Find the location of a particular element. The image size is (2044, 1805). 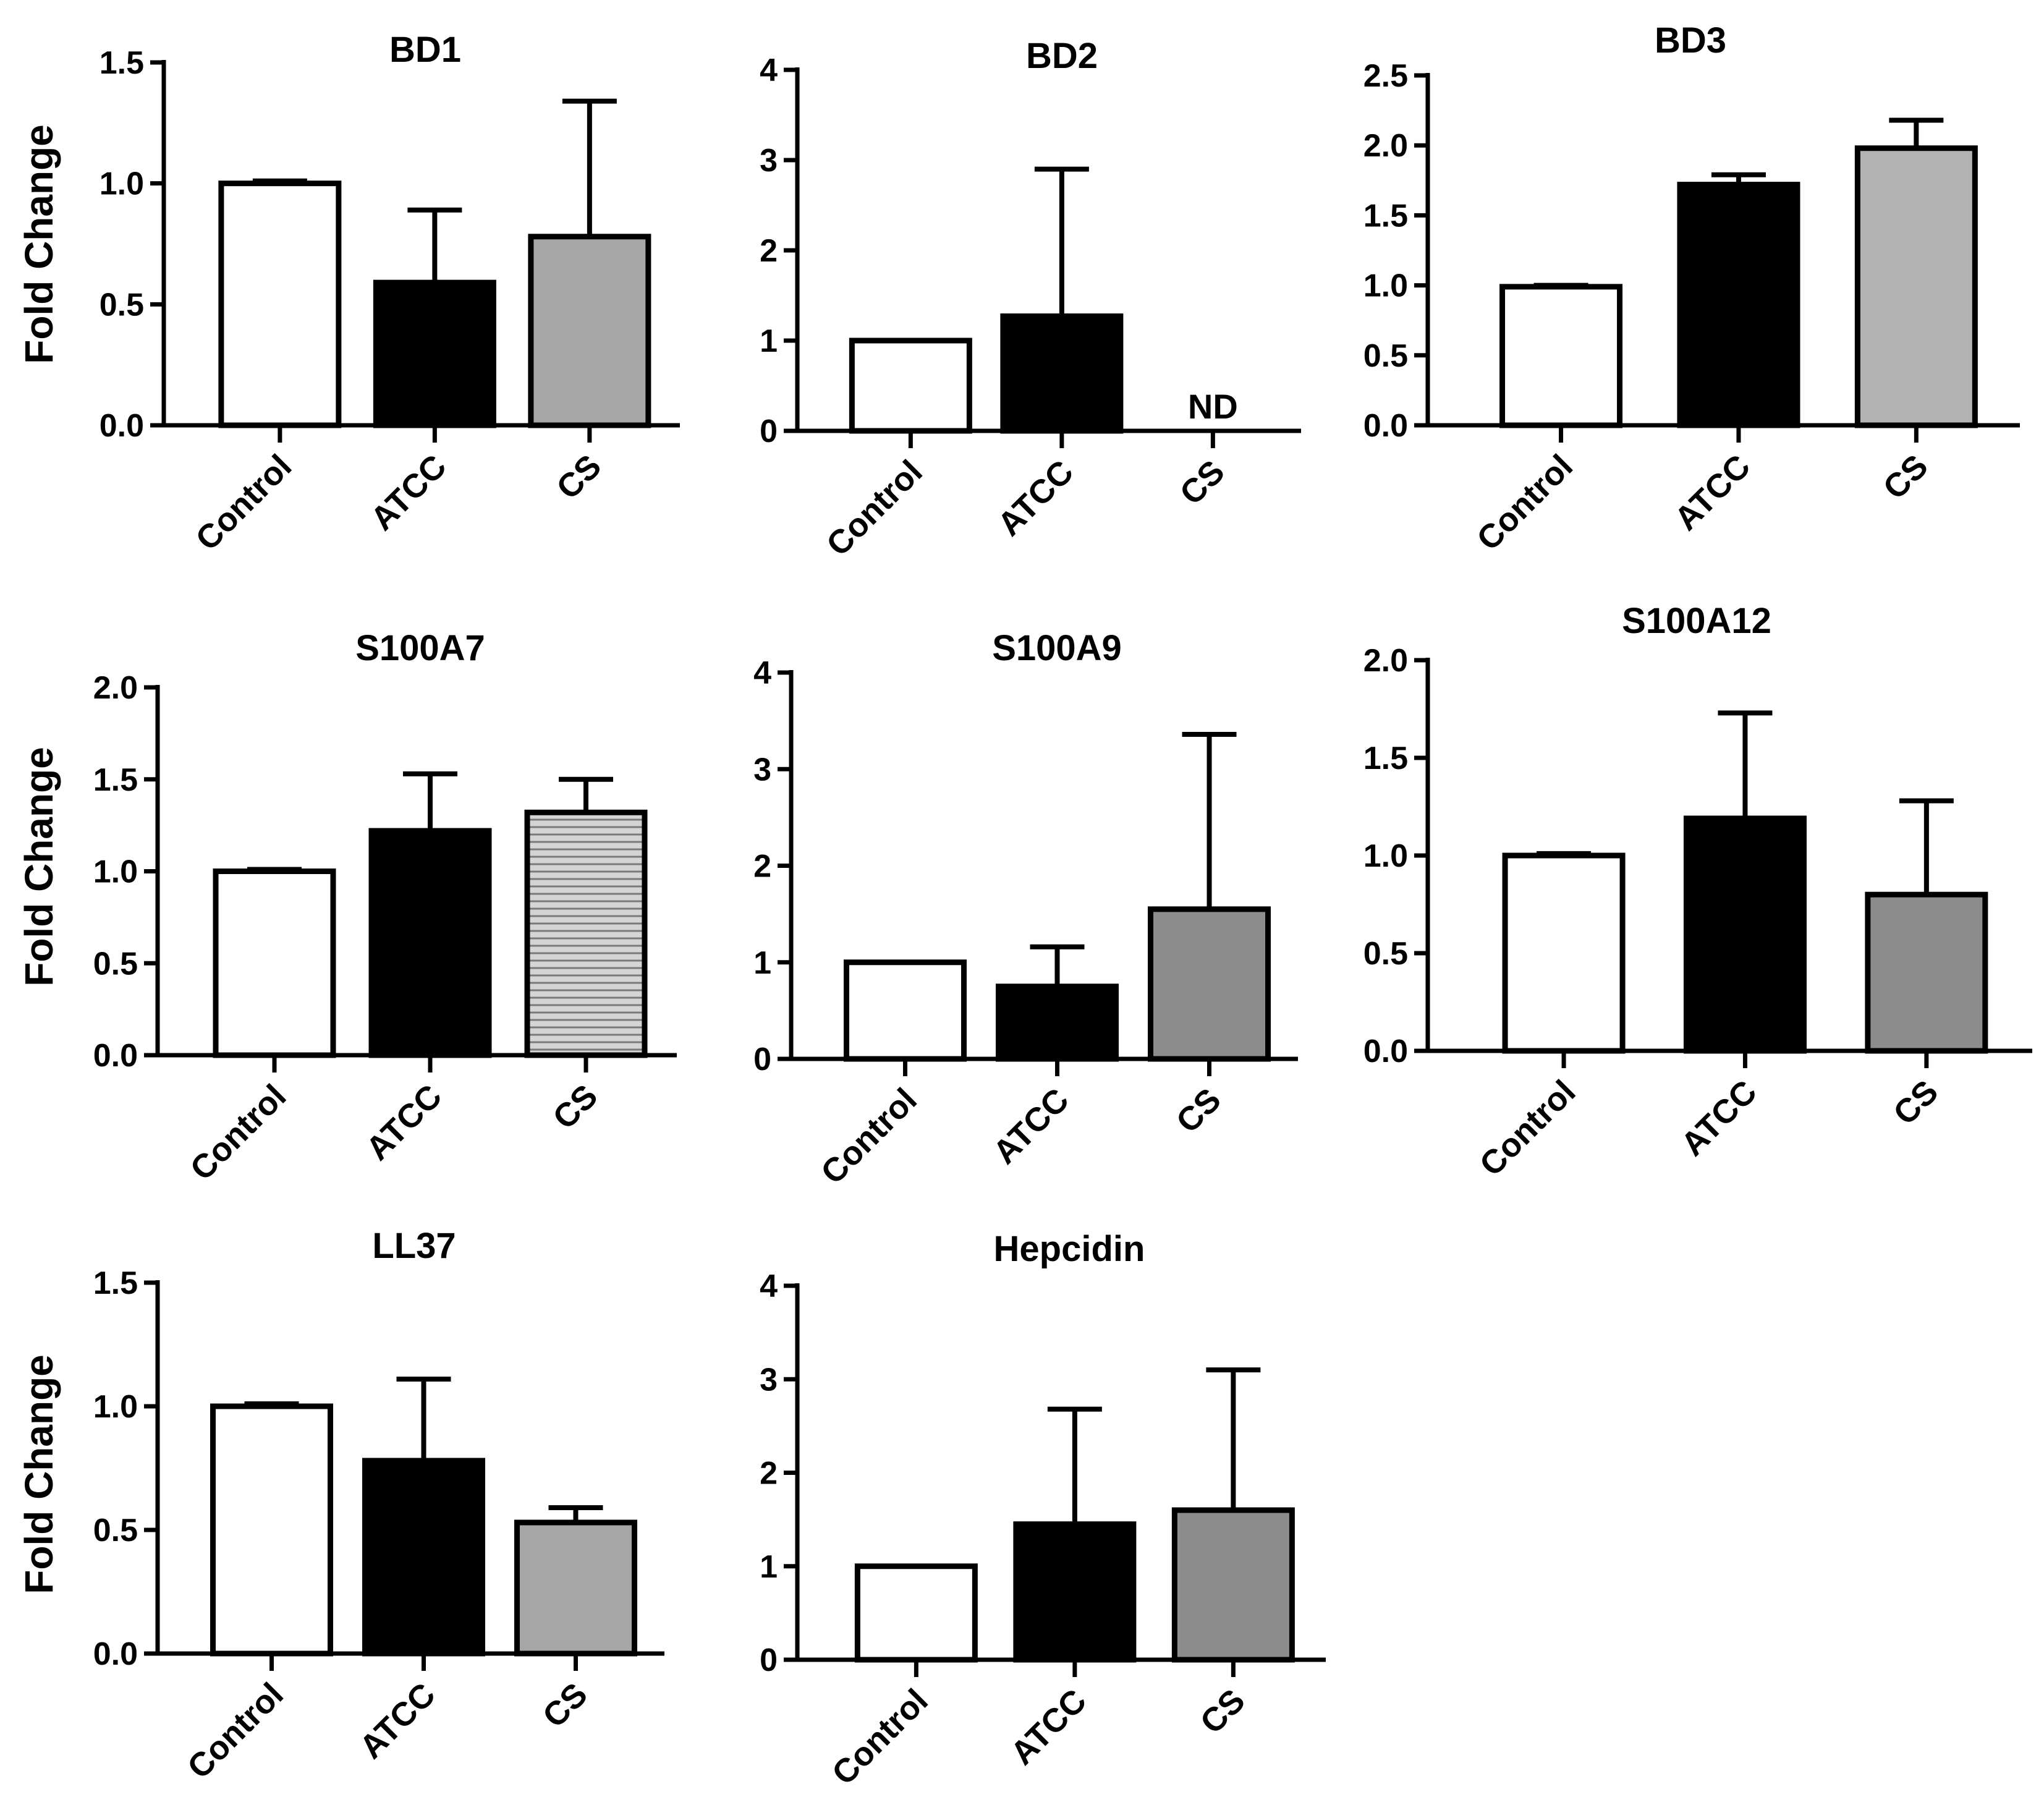

chart-title: Hepcidin is located at coordinates (1069, 1249).